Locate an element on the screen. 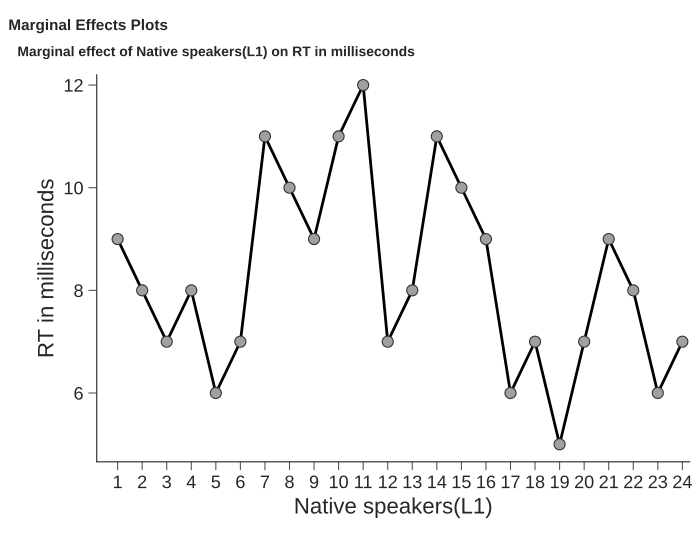 The height and width of the screenshot is (542, 696). x-tick-label: 20 is located at coordinates (584, 481).